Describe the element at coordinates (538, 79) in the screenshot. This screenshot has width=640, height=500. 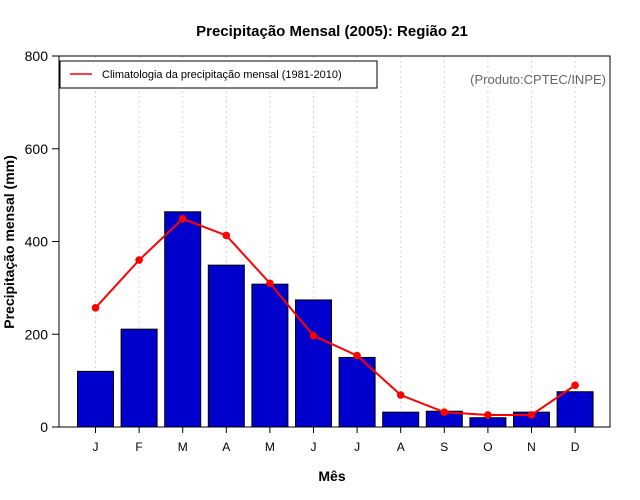
I see `source-credit: (Produto:CPTEC/INPE)` at that location.